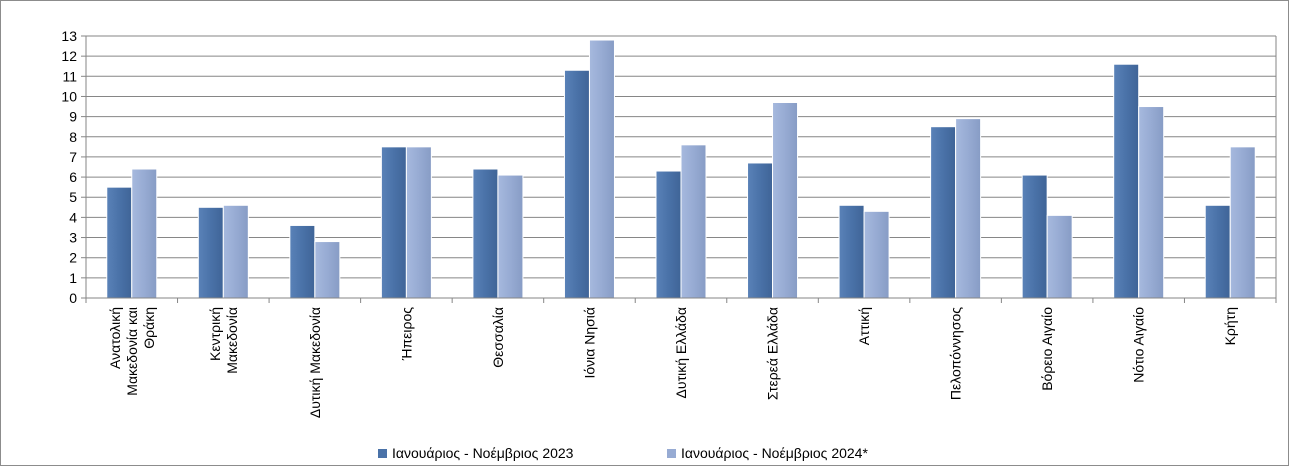  Describe the element at coordinates (483, 453) in the screenshot. I see `legend-label-2023: Ιανουάριος - Νοέμβριος 2023` at that location.